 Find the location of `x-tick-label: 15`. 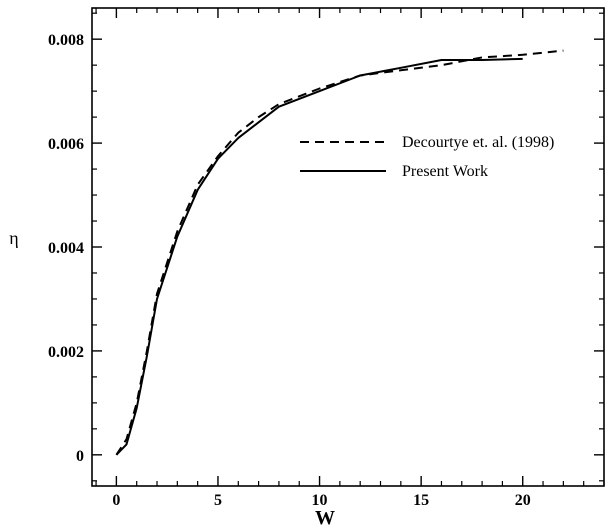

x-tick-label: 15 is located at coordinates (421, 500).